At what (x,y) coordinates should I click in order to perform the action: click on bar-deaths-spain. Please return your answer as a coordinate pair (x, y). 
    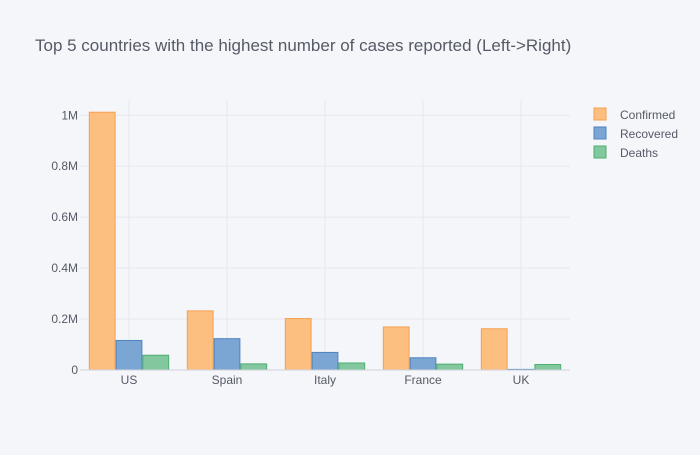
    Looking at the image, I should click on (254, 367).